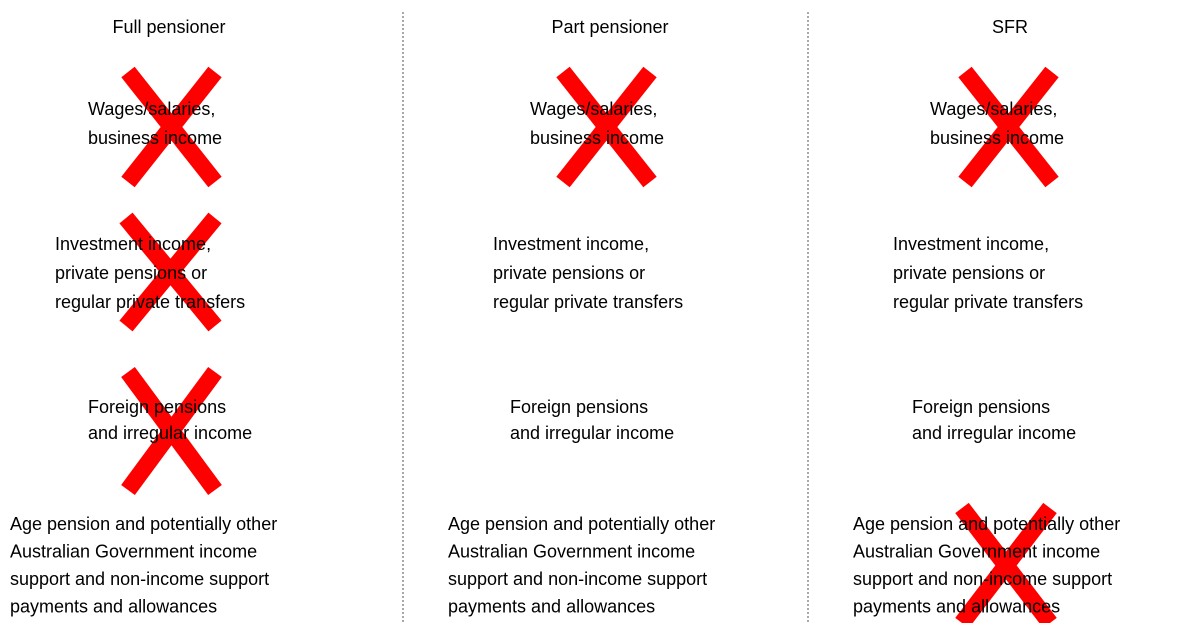 The image size is (1189, 623). Describe the element at coordinates (1010, 27) in the screenshot. I see `column-header: SFR` at that location.